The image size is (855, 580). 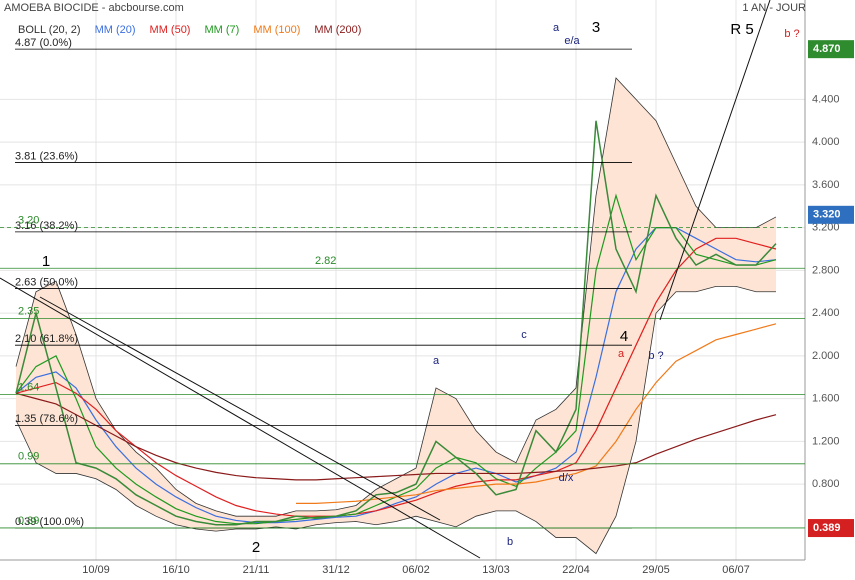 What do you see at coordinates (826, 270) in the screenshot?
I see `y-tick-label: 2.800` at bounding box center [826, 270].